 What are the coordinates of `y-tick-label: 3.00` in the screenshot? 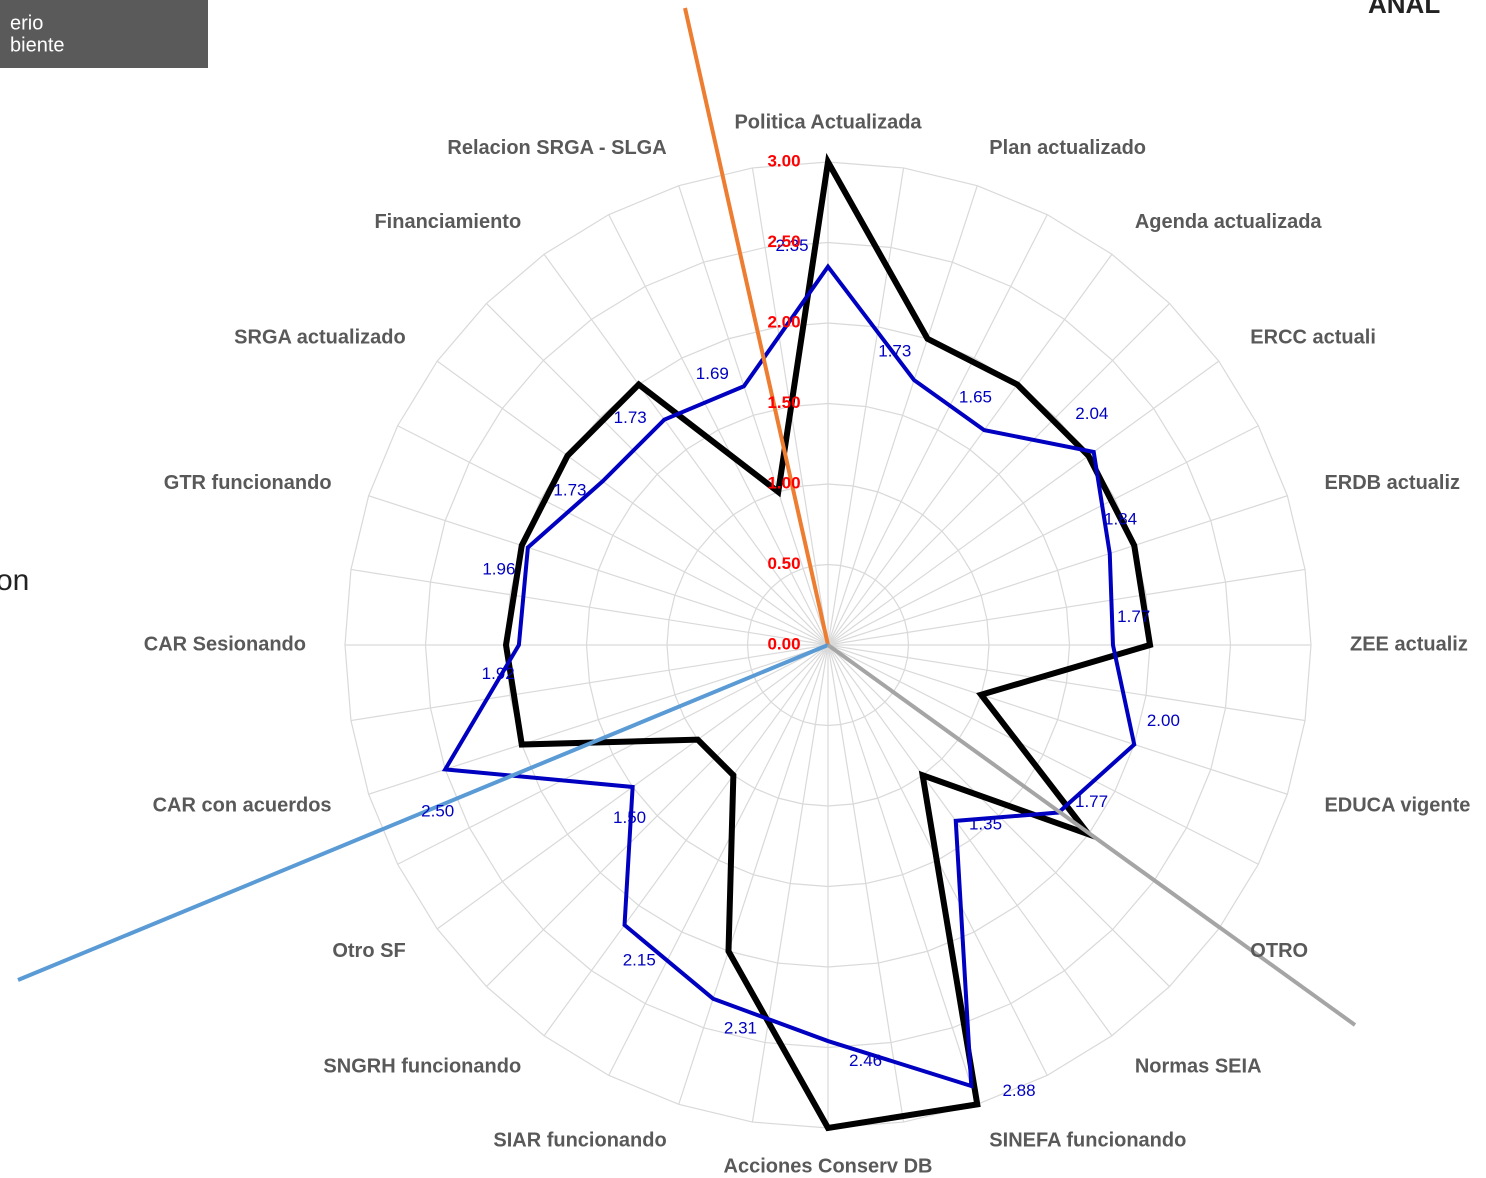 It's located at (783, 160).